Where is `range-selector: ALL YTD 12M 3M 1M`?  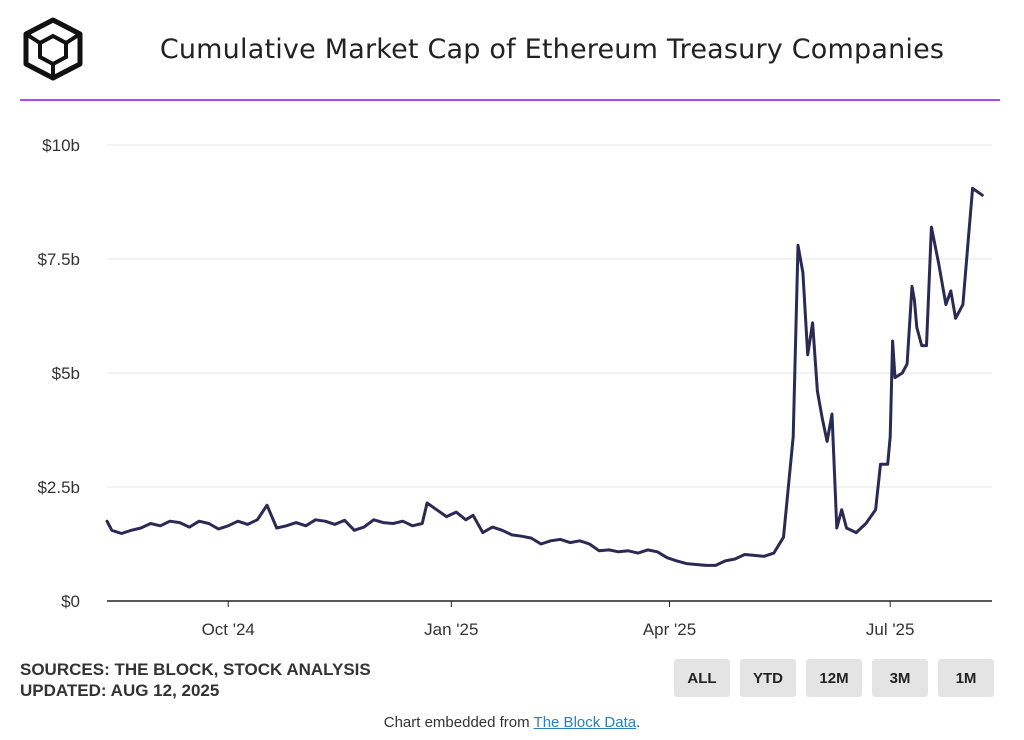
range-selector: ALL YTD 12M 3M 1M is located at coordinates (834, 678).